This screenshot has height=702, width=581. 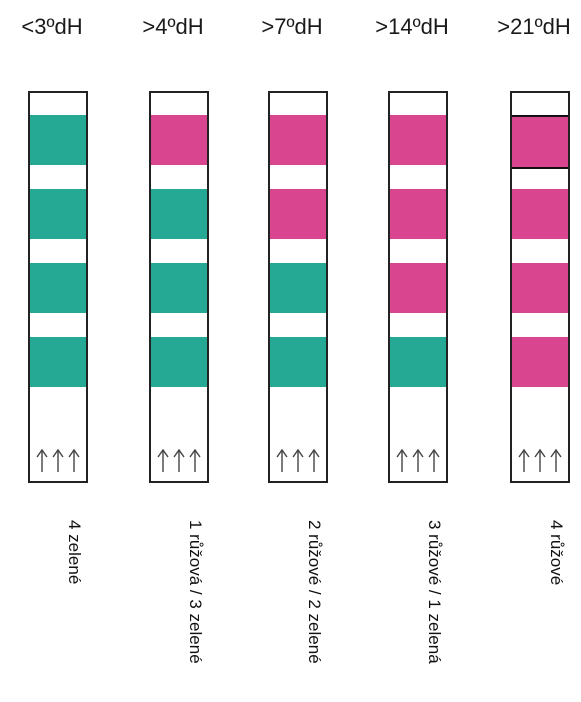 I want to click on strip-caption: 4 zelené, so click(x=74, y=552).